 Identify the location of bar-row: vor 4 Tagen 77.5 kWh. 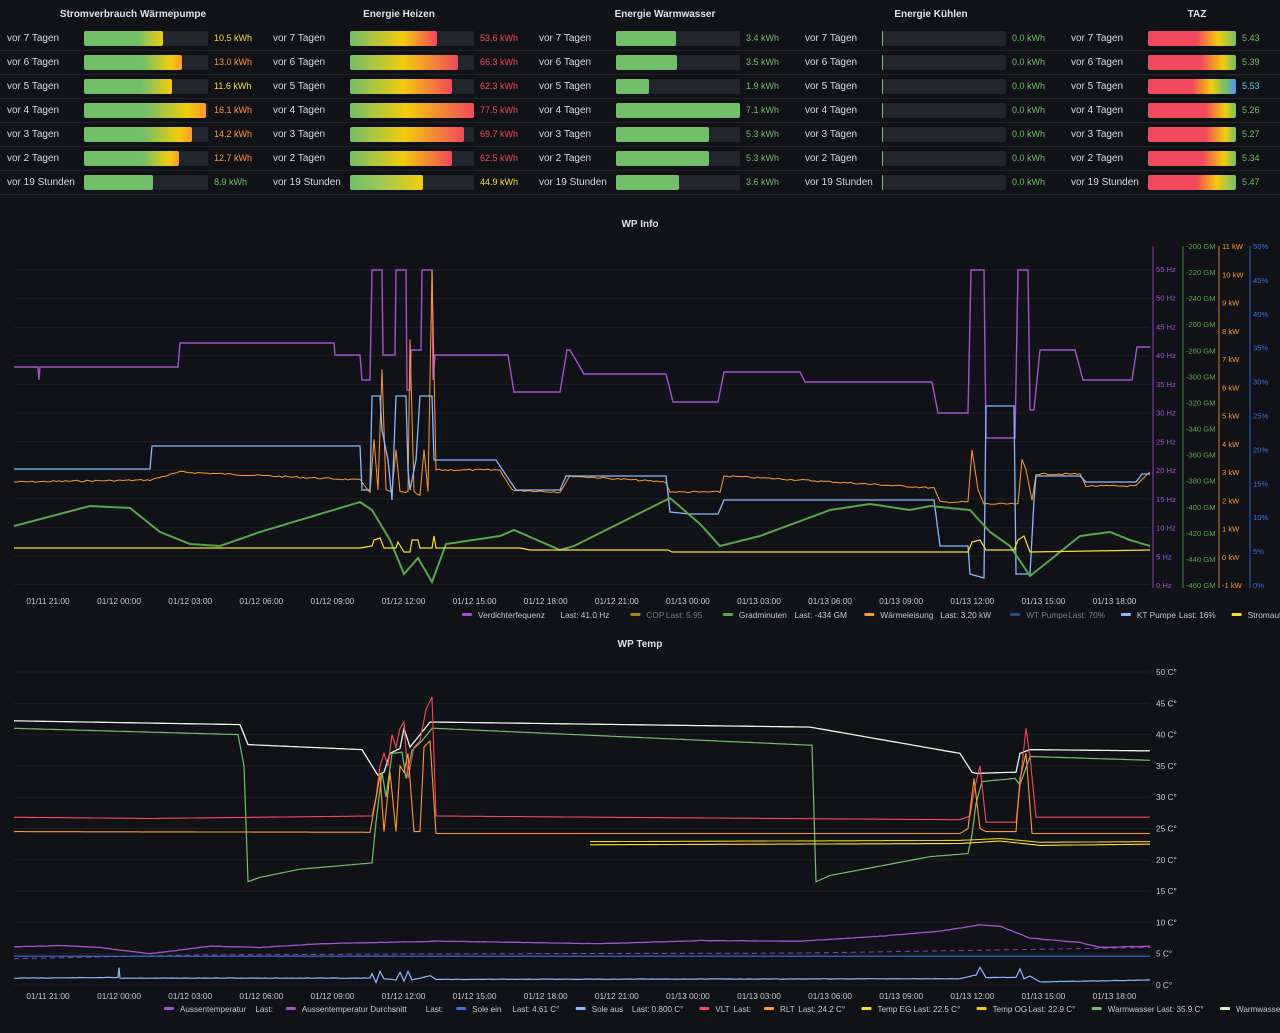
(399, 110).